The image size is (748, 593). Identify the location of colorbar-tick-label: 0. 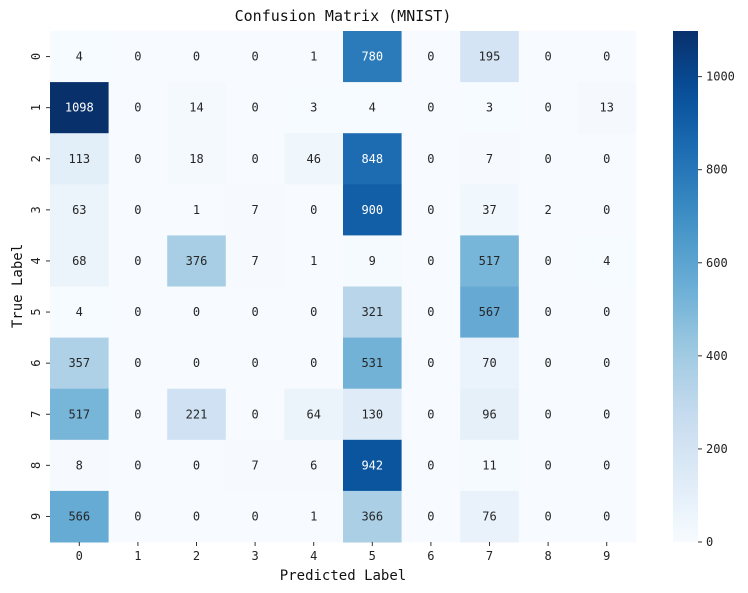
(709, 542).